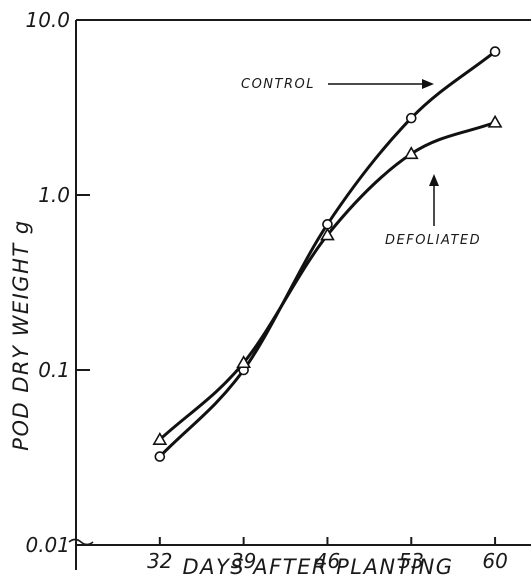  What do you see at coordinates (81, 542) in the screenshot?
I see `axis-break-mark` at bounding box center [81, 542].